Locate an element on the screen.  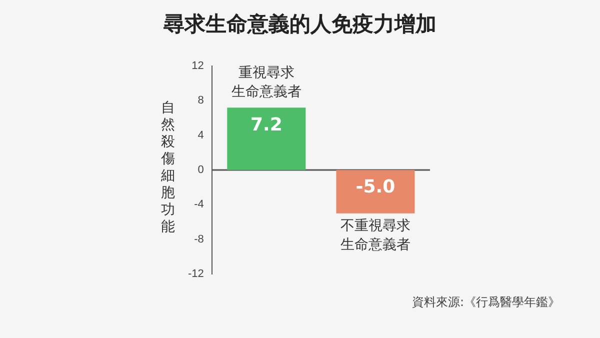
data-label: 7.2 is located at coordinates (266, 125).